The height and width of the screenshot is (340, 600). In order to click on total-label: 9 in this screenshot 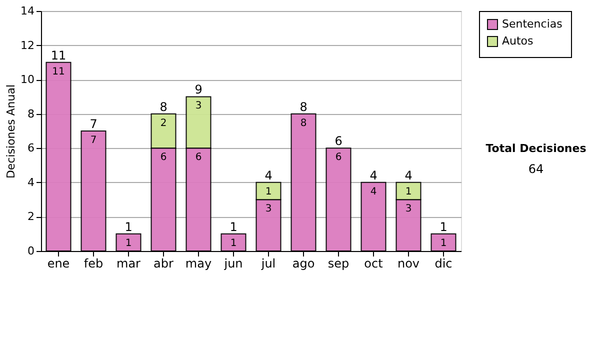, I will do `click(198, 89)`.